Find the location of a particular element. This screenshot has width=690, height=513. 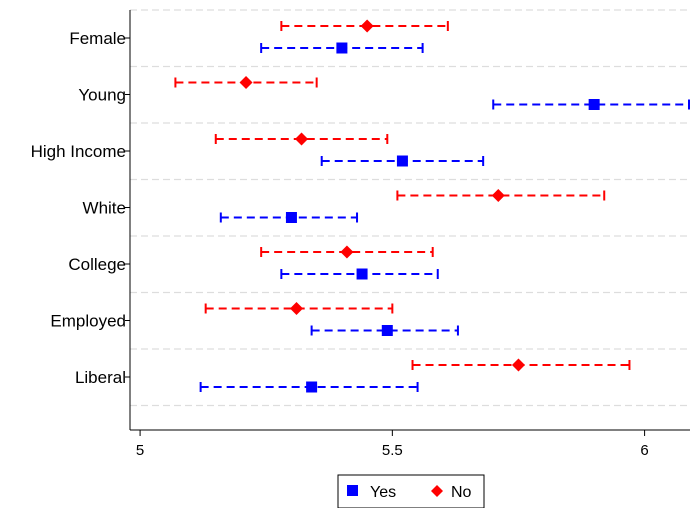

legend-box is located at coordinates (411, 491).